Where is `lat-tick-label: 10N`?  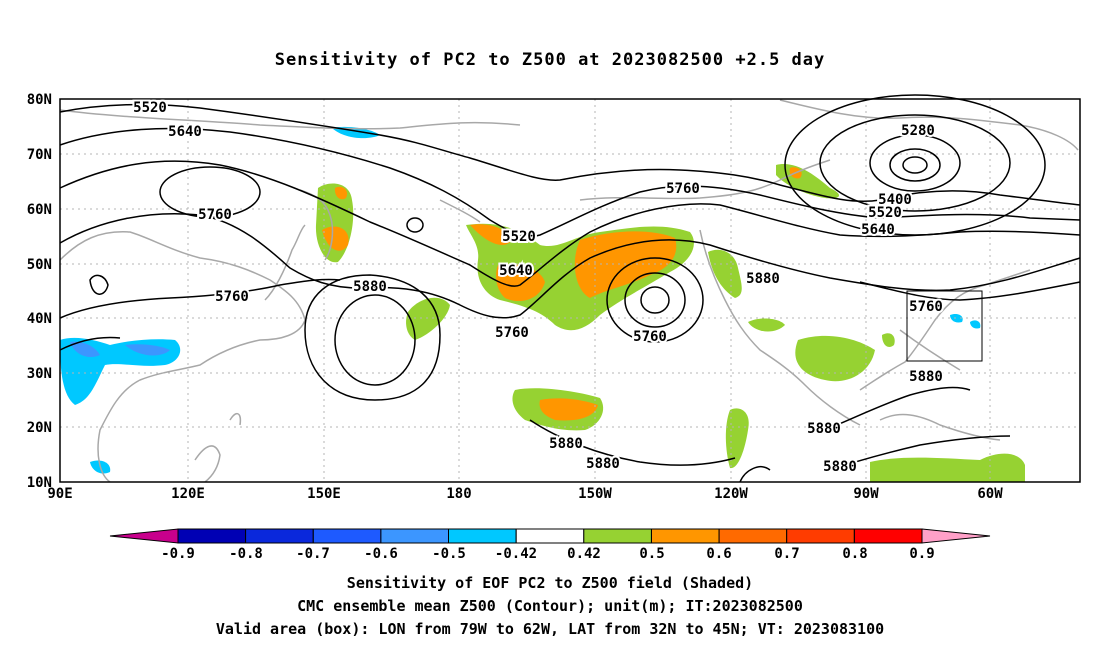
lat-tick-label: 10N is located at coordinates (39, 483).